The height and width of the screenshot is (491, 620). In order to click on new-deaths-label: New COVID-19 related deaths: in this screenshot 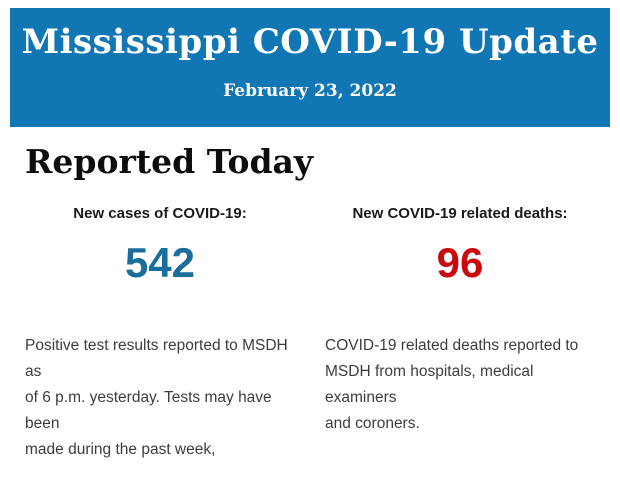, I will do `click(460, 213)`.